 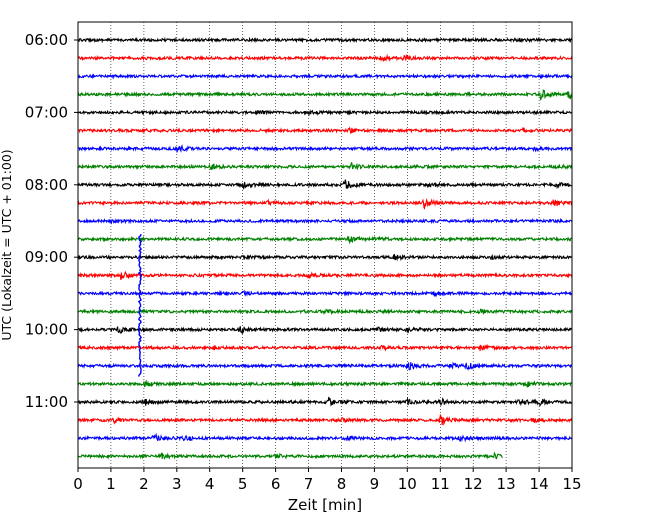 I want to click on y-tick-label: 11:00, so click(x=46, y=402).